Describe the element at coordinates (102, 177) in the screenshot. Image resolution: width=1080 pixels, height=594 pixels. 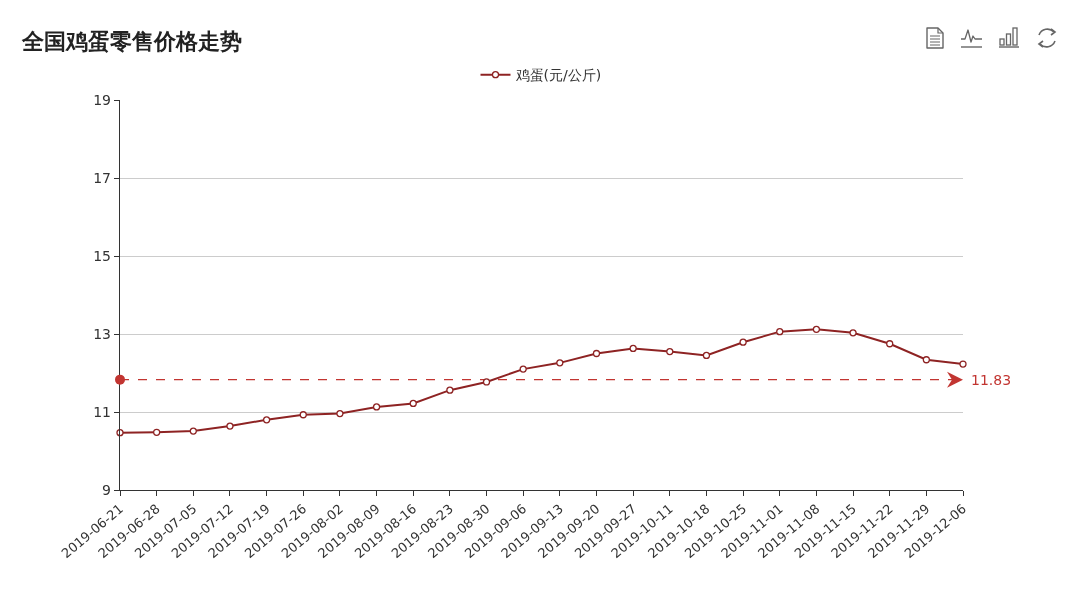
I see `y-tick-label: 17` at that location.